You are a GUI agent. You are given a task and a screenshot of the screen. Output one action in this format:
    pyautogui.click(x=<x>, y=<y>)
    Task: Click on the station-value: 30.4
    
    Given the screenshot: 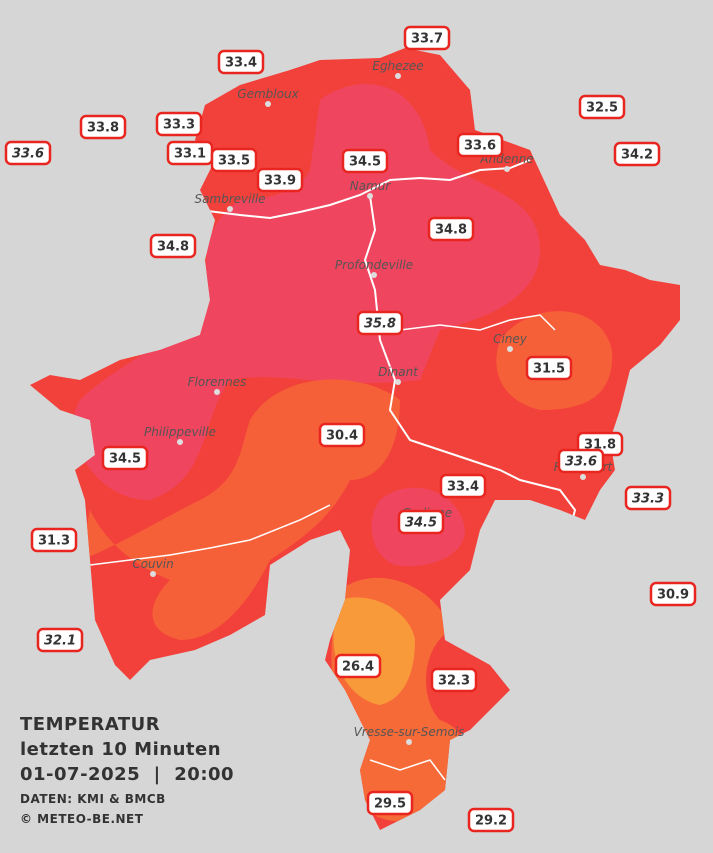 What is the action you would take?
    pyautogui.click(x=342, y=436)
    